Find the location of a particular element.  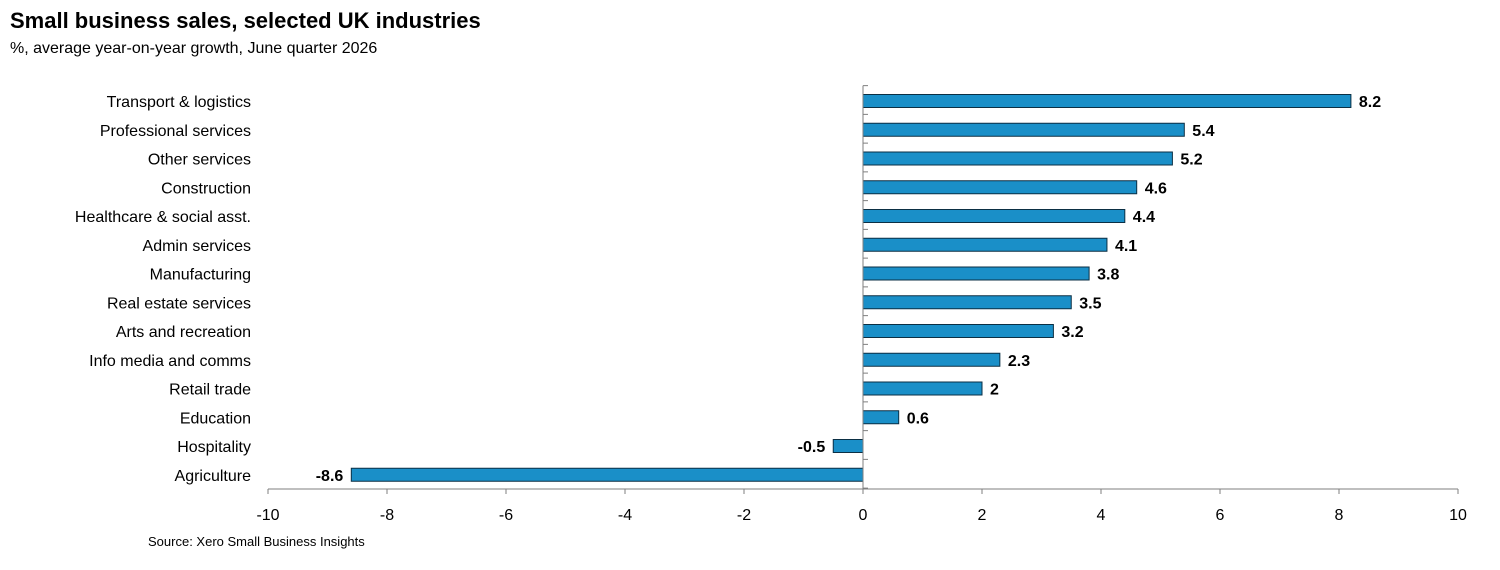

category-label: Transport & logistics is located at coordinates (179, 102).